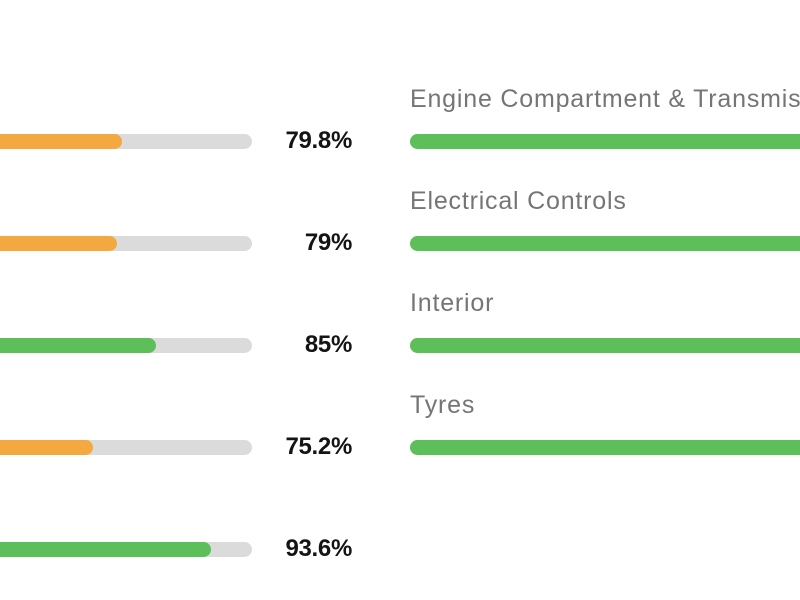  What do you see at coordinates (318, 140) in the screenshot?
I see `progress-value: 79.8%` at bounding box center [318, 140].